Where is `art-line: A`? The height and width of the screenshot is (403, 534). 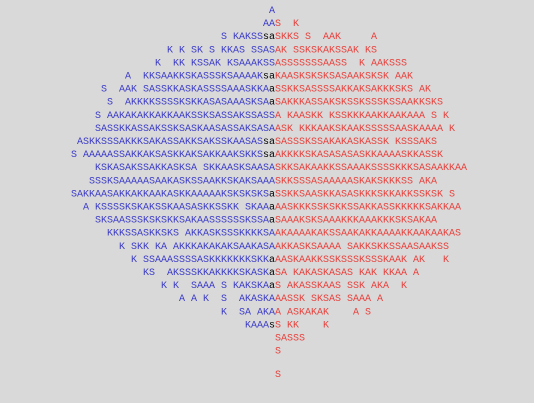 art-line: A is located at coordinates (272, 11).